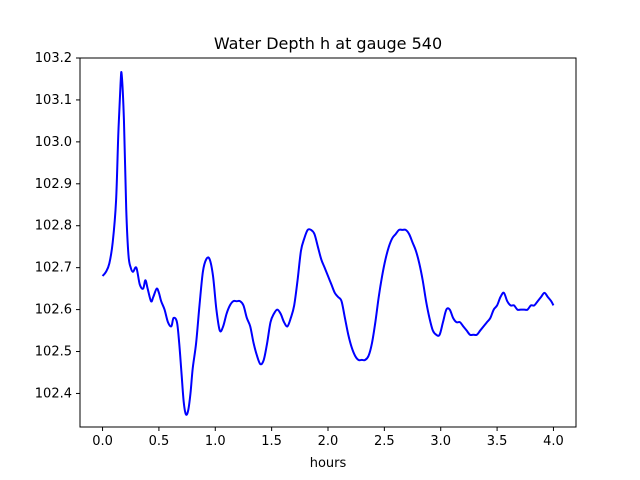  Describe the element at coordinates (159, 441) in the screenshot. I see `x-tick-label: 0.5` at that location.